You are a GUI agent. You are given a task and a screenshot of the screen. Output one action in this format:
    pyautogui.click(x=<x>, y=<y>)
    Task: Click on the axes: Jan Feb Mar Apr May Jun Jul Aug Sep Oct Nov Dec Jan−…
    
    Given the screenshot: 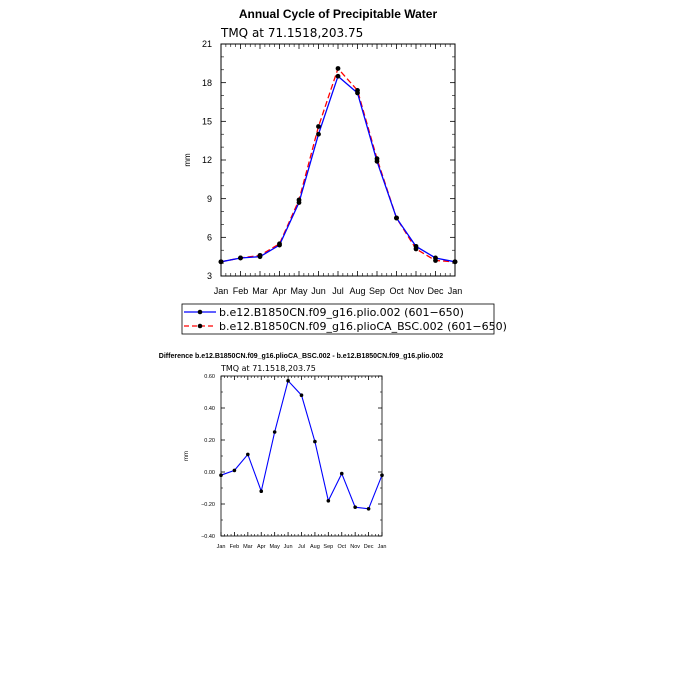 What is the action you would take?
    pyautogui.click(x=293, y=462)
    